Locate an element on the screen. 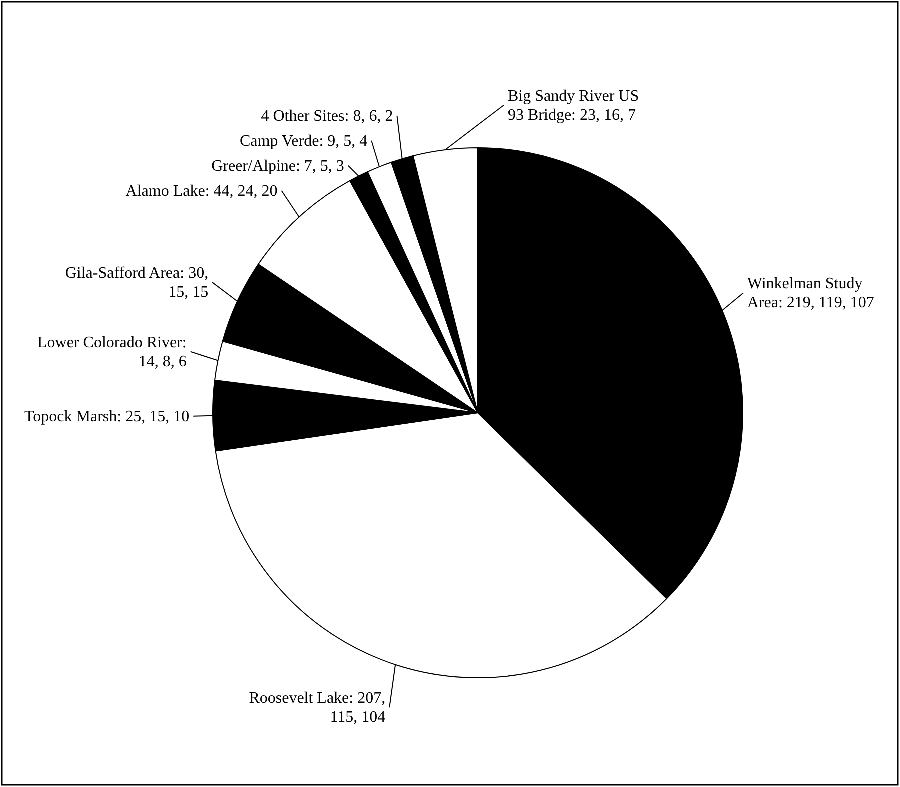 This screenshot has width=900, height=787. slice-label: 4 Other Sites: 8, 6, 2 is located at coordinates (327, 116).